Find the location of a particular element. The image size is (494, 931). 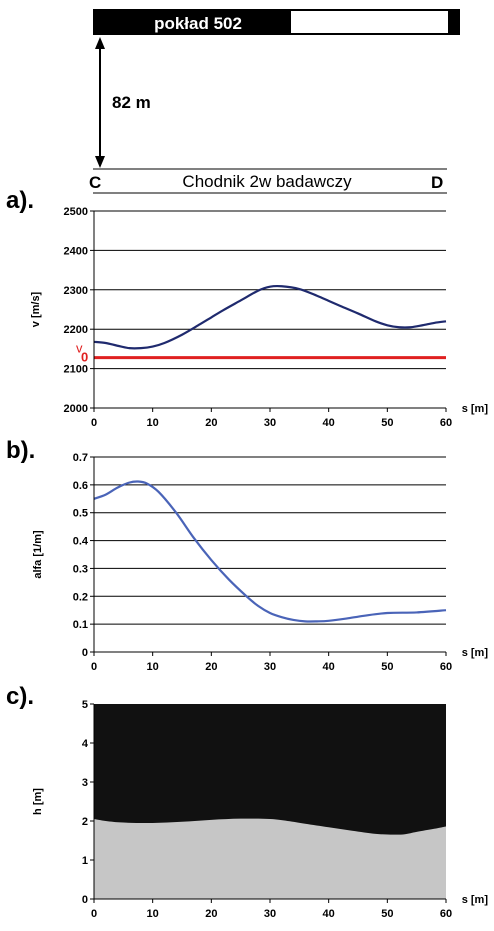

y-tick-label: 2 is located at coordinates (85, 822).